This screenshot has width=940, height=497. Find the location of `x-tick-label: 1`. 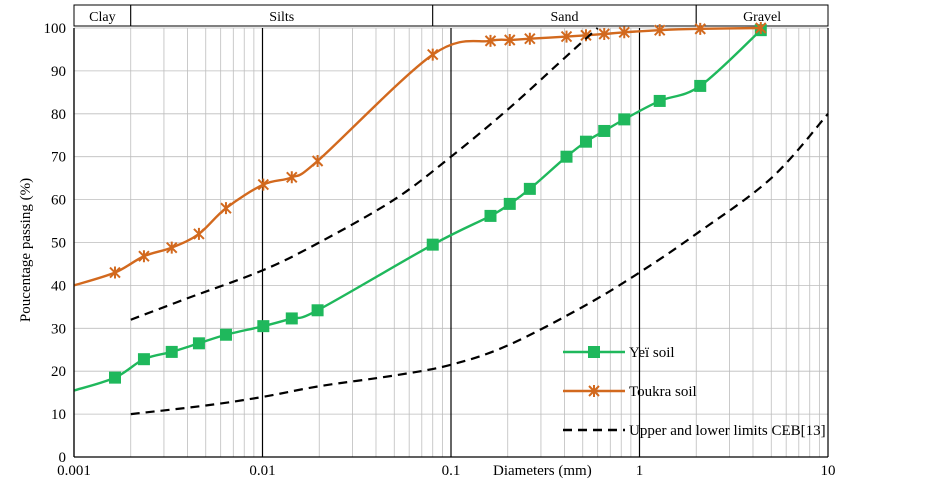

x-tick-label: 1 is located at coordinates (640, 471).